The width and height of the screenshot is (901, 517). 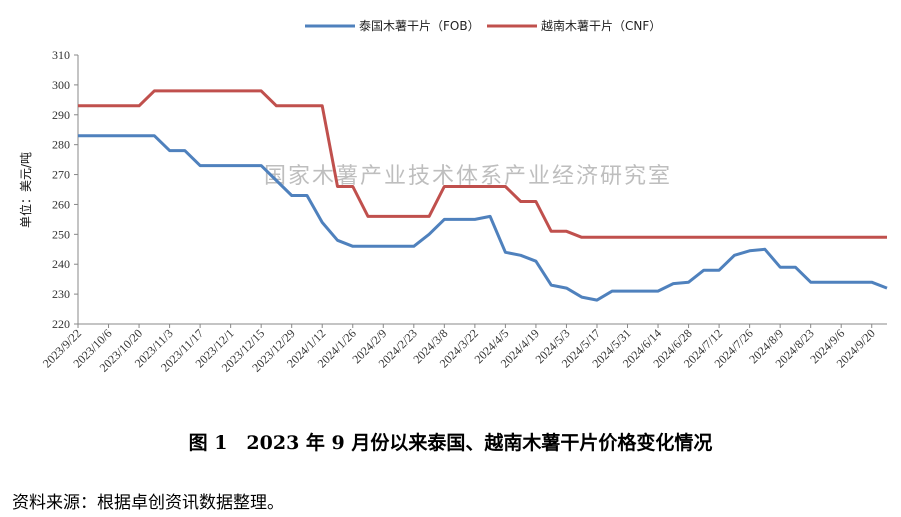 I want to click on figure-caption: 图 1 2023 年 9 月份以来泰国、越南木薯干片价格变化情况, so click(x=450, y=443).